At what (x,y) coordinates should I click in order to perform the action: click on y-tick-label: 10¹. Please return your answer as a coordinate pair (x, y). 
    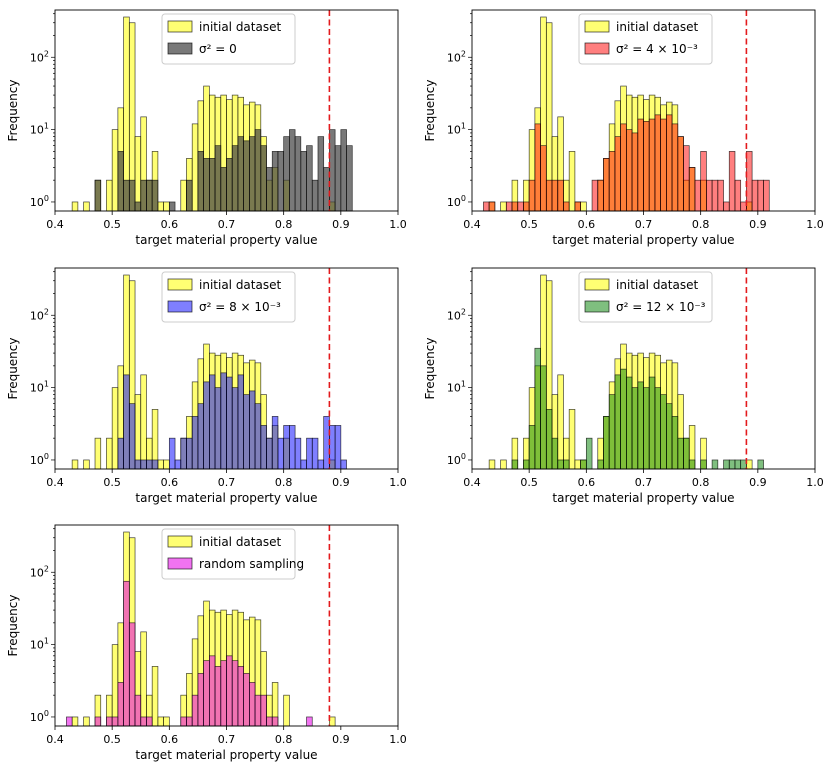
    Looking at the image, I should click on (39, 644).